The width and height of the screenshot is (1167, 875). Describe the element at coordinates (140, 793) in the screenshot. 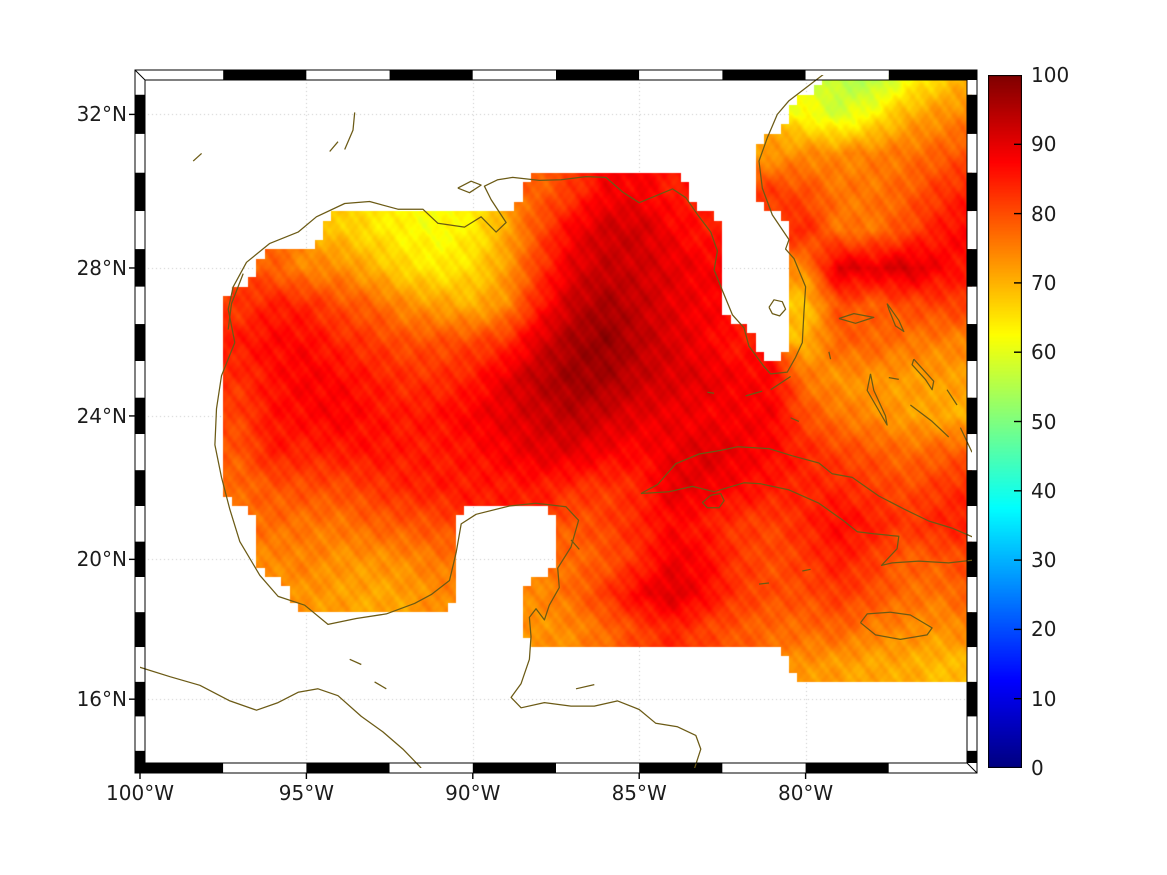

I see `x-axis-tick-label: 100°W` at that location.